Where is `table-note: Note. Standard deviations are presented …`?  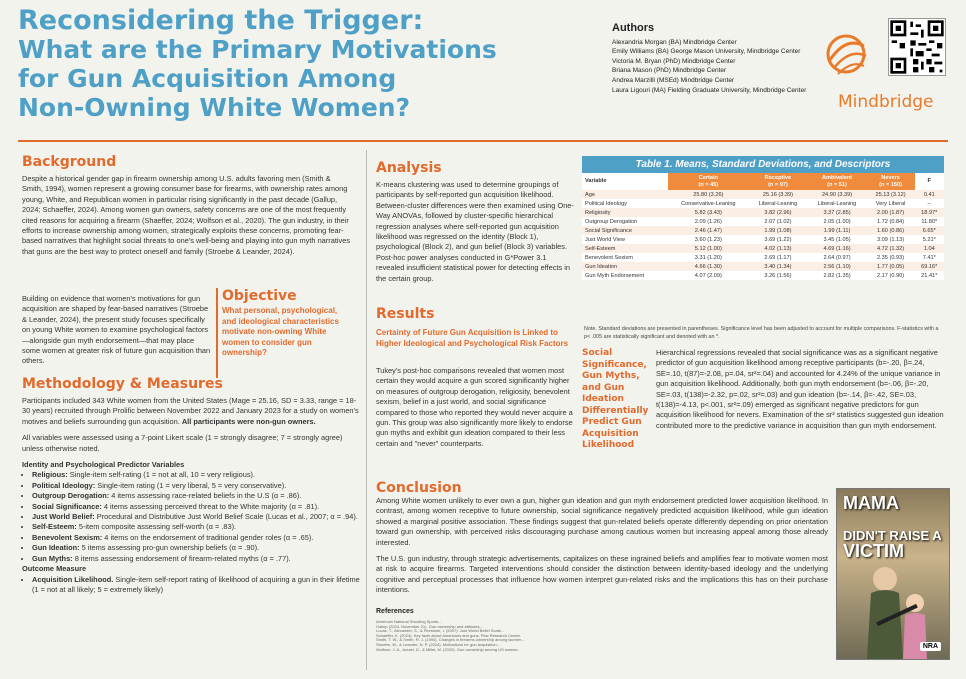 table-note: Note. Standard deviations are presented … is located at coordinates (761, 333).